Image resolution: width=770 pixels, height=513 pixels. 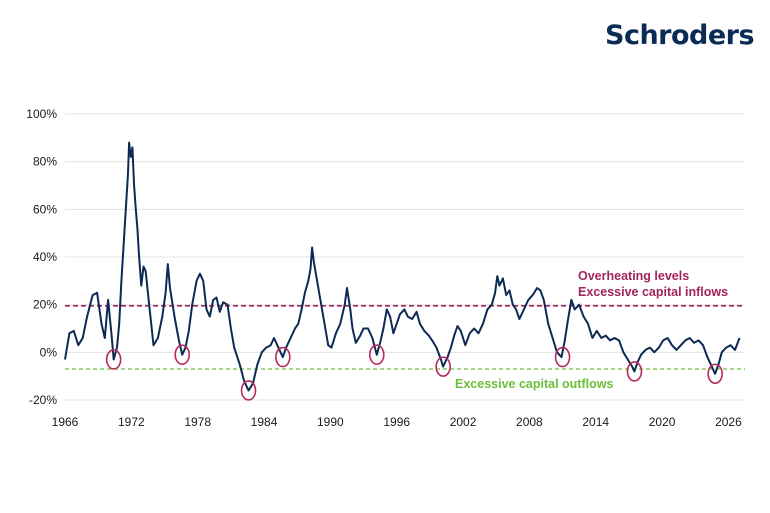 What do you see at coordinates (529, 422) in the screenshot?
I see `x-tick-label: 2008` at bounding box center [529, 422].